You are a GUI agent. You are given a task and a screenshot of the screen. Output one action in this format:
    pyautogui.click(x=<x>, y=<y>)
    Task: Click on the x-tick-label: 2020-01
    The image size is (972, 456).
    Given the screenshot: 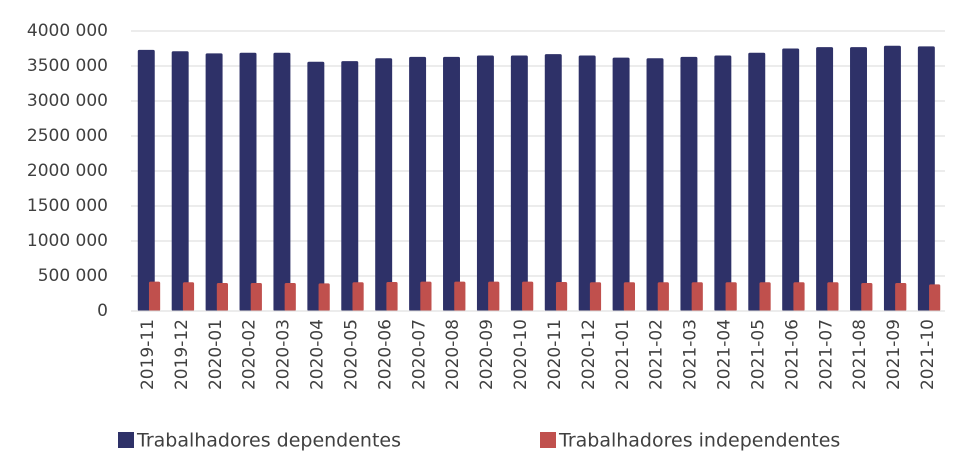 What is the action you would take?
    pyautogui.click(x=216, y=354)
    